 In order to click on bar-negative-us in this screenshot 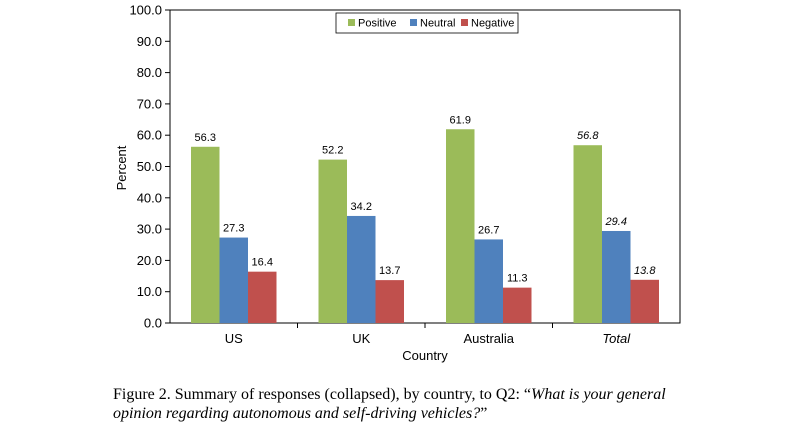, I will do `click(262, 297)`.